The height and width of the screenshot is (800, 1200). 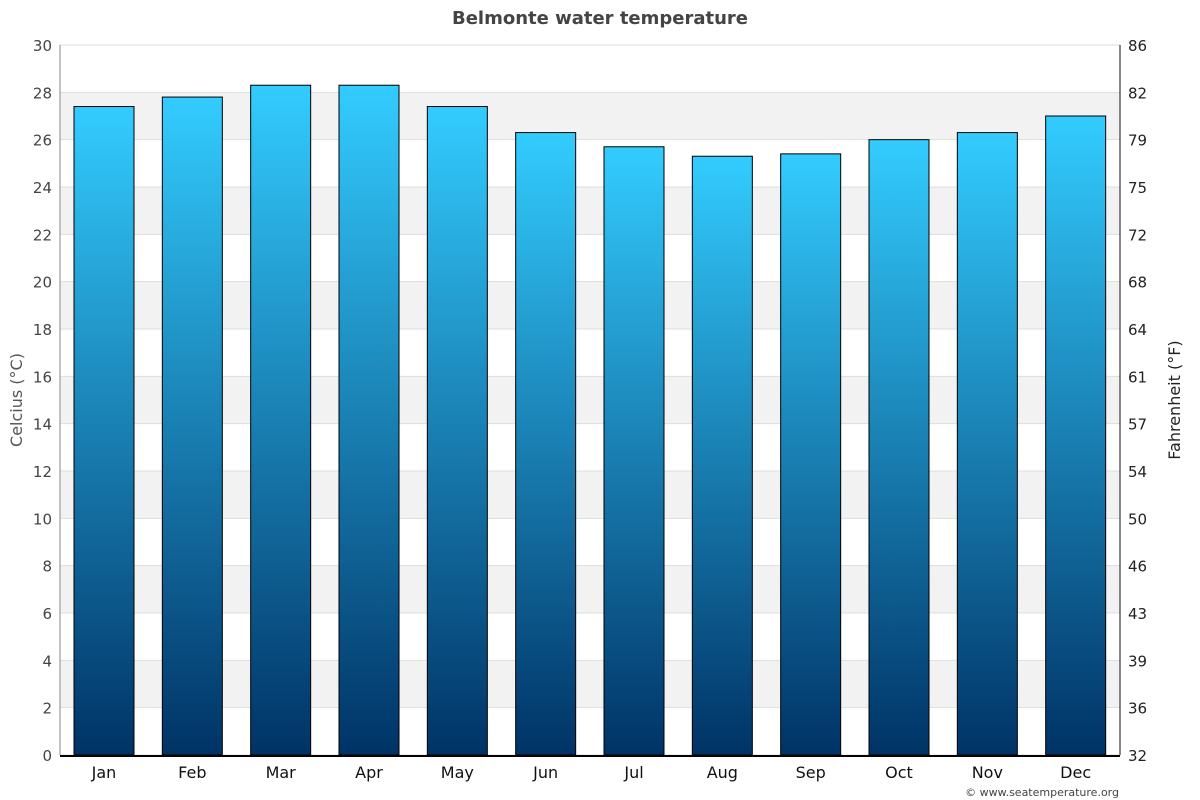 What do you see at coordinates (545, 772) in the screenshot?
I see `x-tick-label: Jun` at bounding box center [545, 772].